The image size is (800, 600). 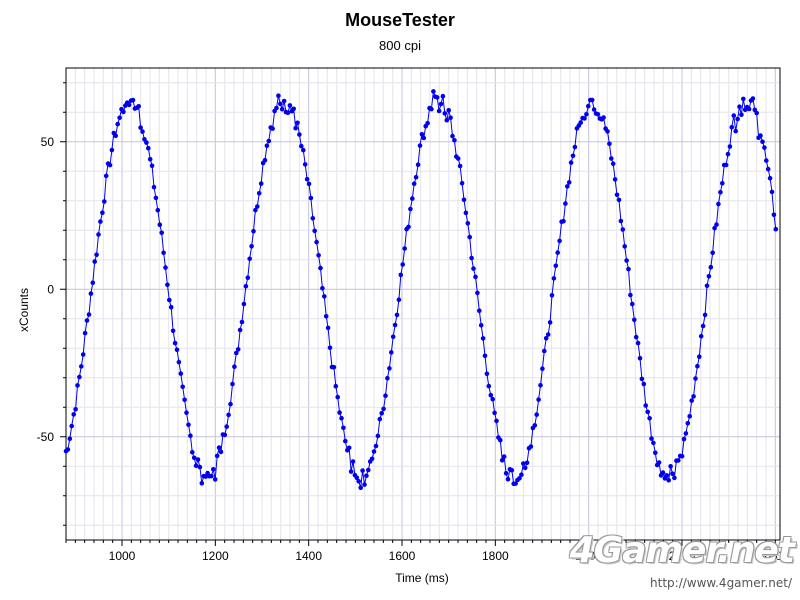 What do you see at coordinates (422, 578) in the screenshot?
I see `x-axis-label: Time (ms)` at bounding box center [422, 578].